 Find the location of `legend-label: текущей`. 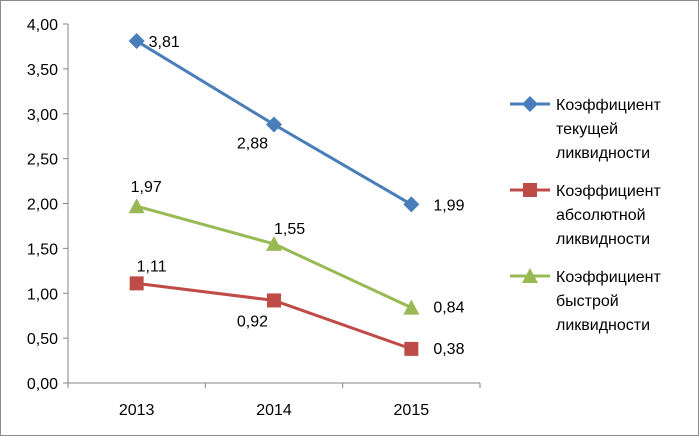

legend-label: текущей is located at coordinates (587, 129).